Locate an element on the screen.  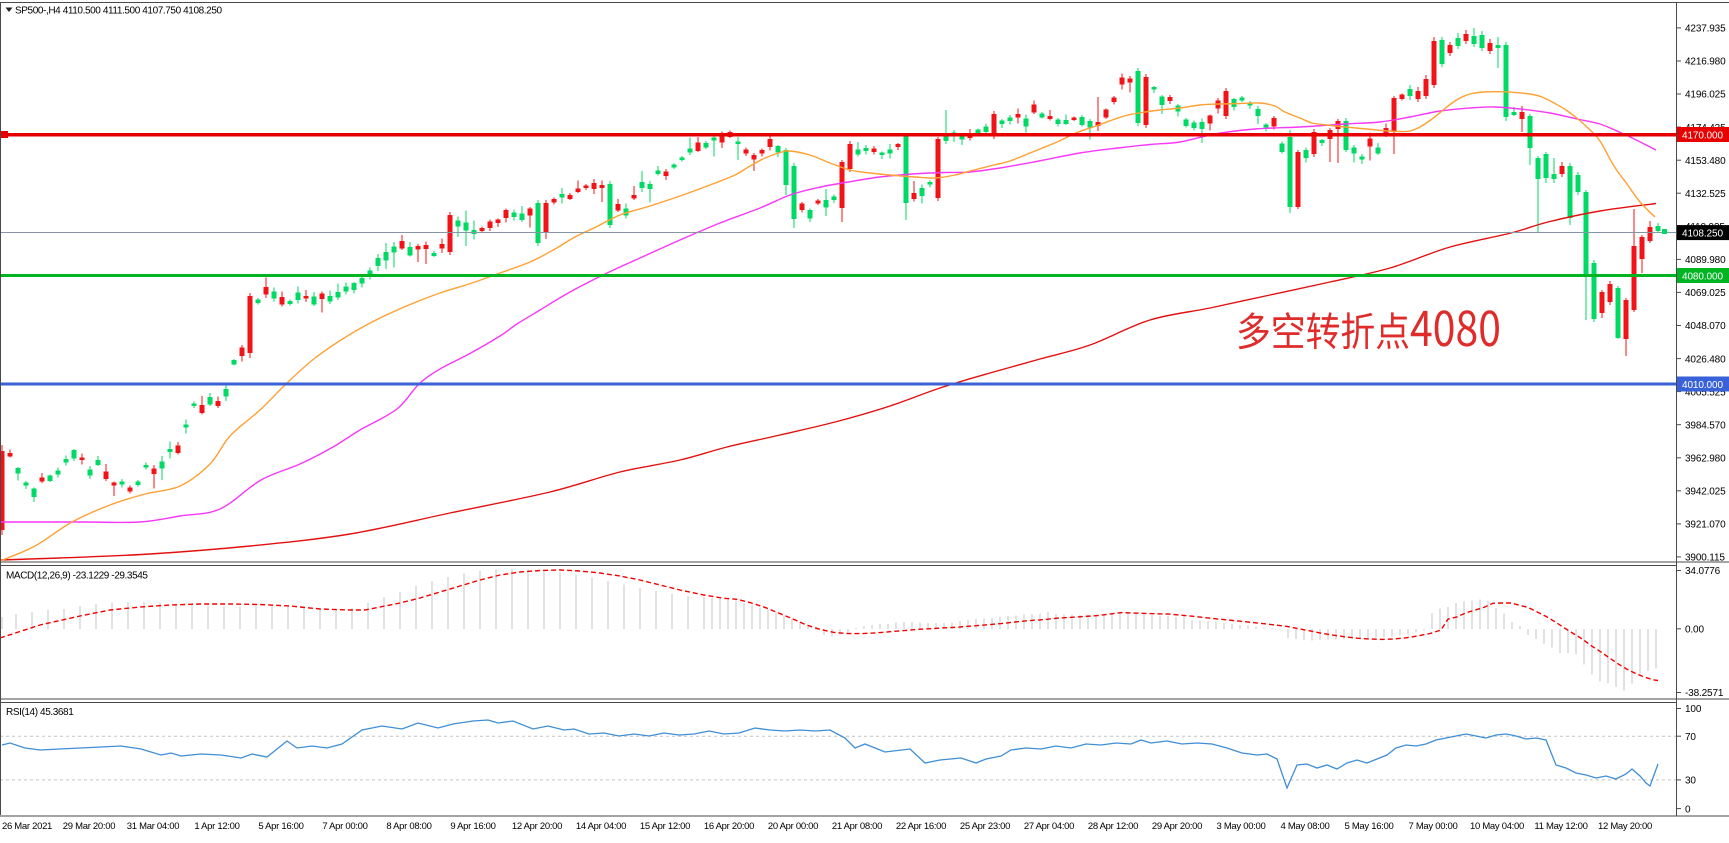
svg-text: 14 Apr 04:00 is located at coordinates (601, 826).